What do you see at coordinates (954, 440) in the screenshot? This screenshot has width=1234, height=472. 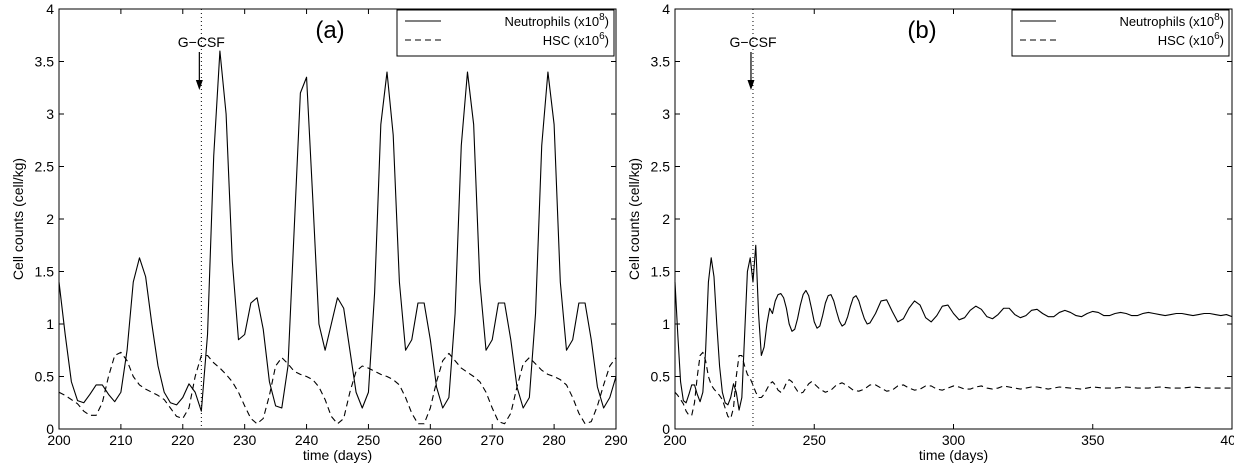 I see `x-tick-label: 300` at bounding box center [954, 440].